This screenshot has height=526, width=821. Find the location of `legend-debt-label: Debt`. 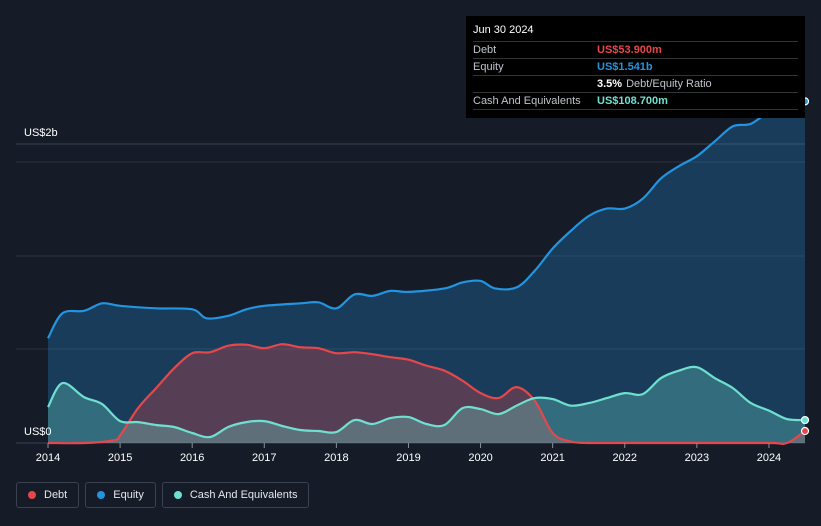

legend-debt-label: Debt is located at coordinates (56, 495).